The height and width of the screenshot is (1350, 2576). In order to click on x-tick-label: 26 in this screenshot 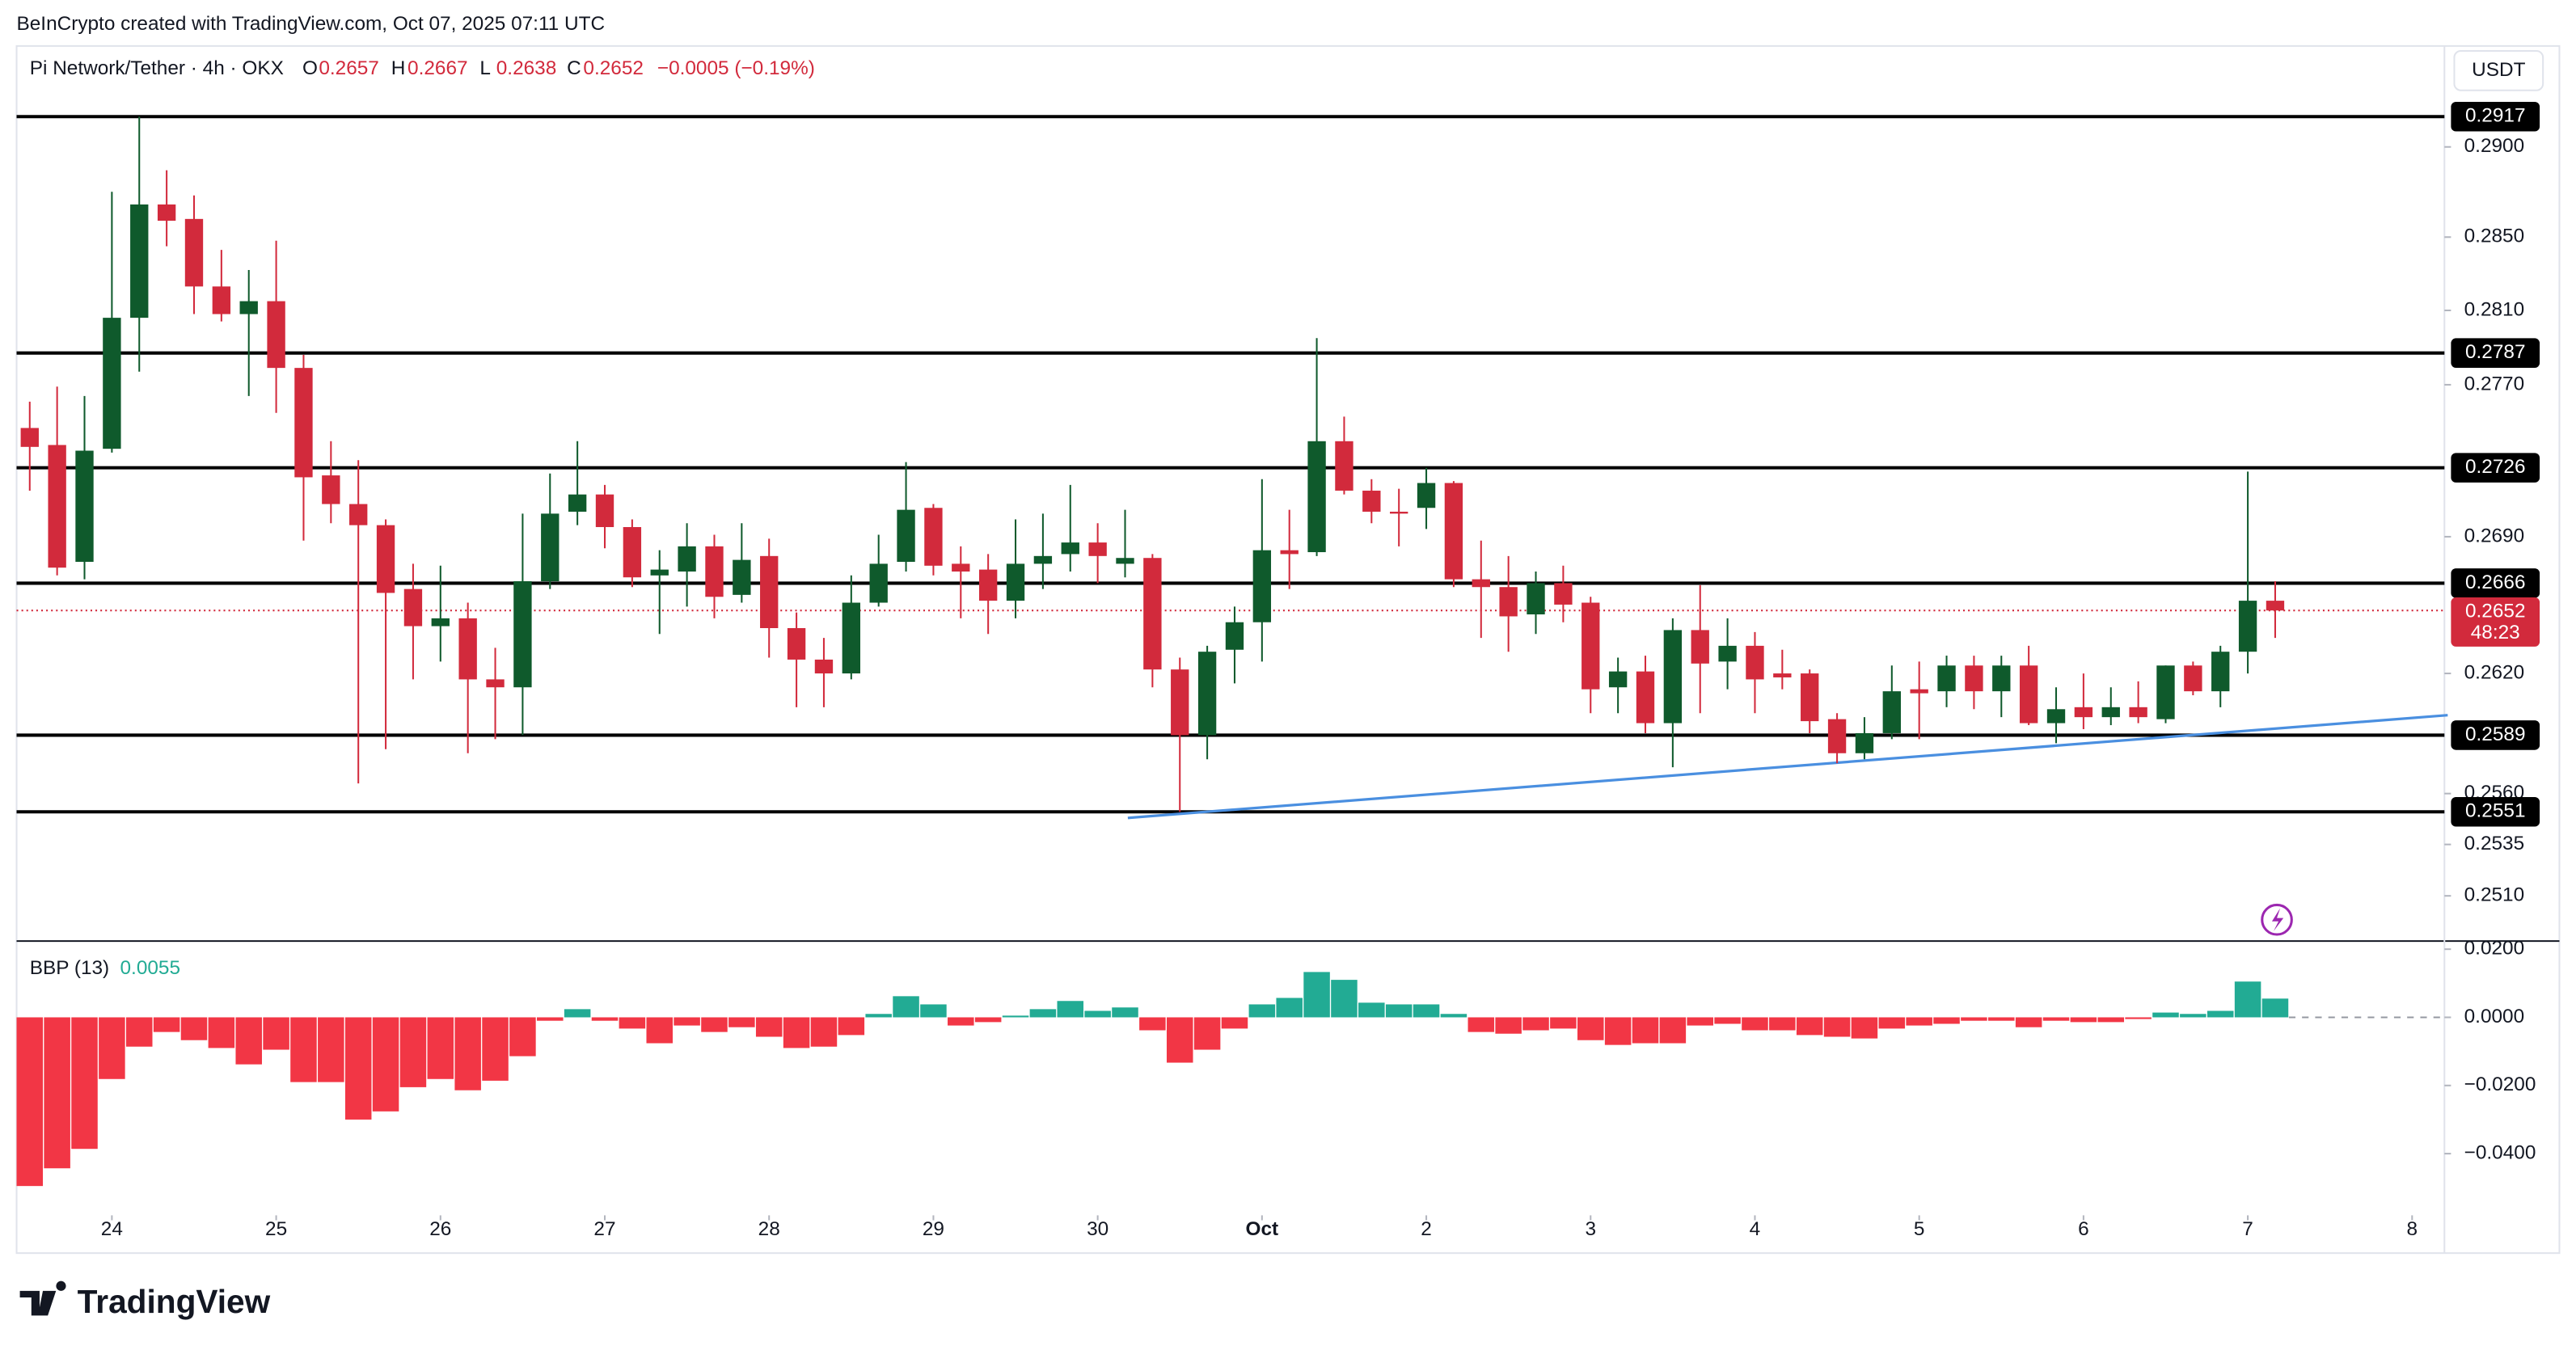, I will do `click(440, 1229)`.